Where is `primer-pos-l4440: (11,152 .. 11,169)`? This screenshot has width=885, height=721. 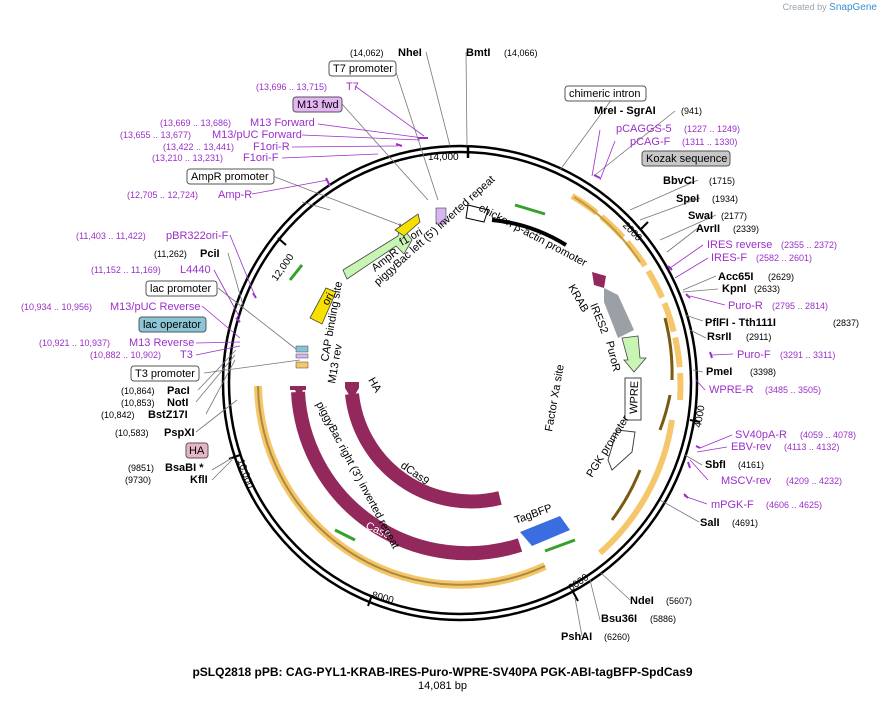
primer-pos-l4440: (11,152 .. 11,169) is located at coordinates (126, 270).